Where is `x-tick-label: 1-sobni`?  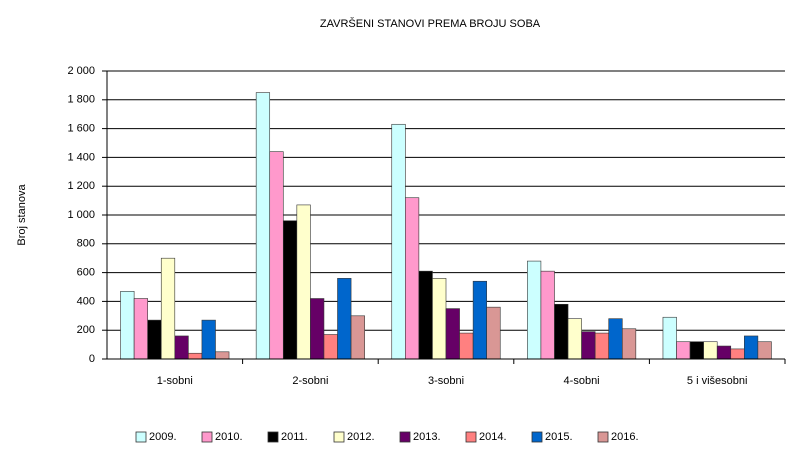 x-tick-label: 1-sobni is located at coordinates (175, 381).